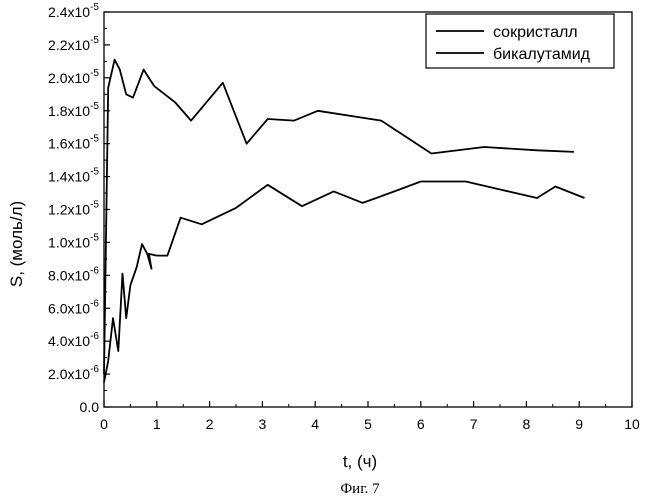 This screenshot has width=650, height=500. What do you see at coordinates (527, 424) in the screenshot?
I see `x-tick-label: 8` at bounding box center [527, 424].